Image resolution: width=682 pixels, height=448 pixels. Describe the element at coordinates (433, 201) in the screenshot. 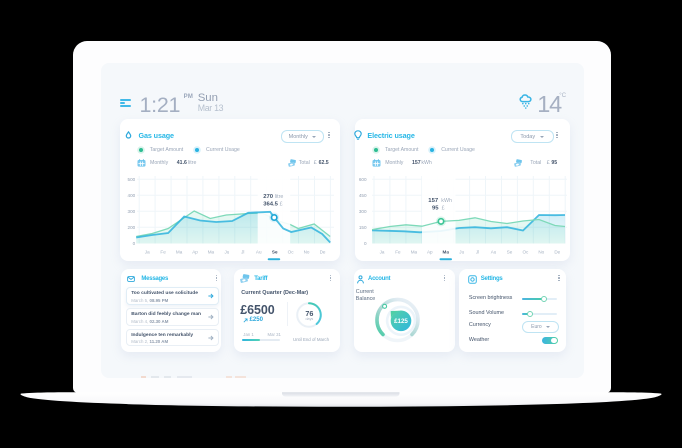

I see `svg-text: 157` at that location.